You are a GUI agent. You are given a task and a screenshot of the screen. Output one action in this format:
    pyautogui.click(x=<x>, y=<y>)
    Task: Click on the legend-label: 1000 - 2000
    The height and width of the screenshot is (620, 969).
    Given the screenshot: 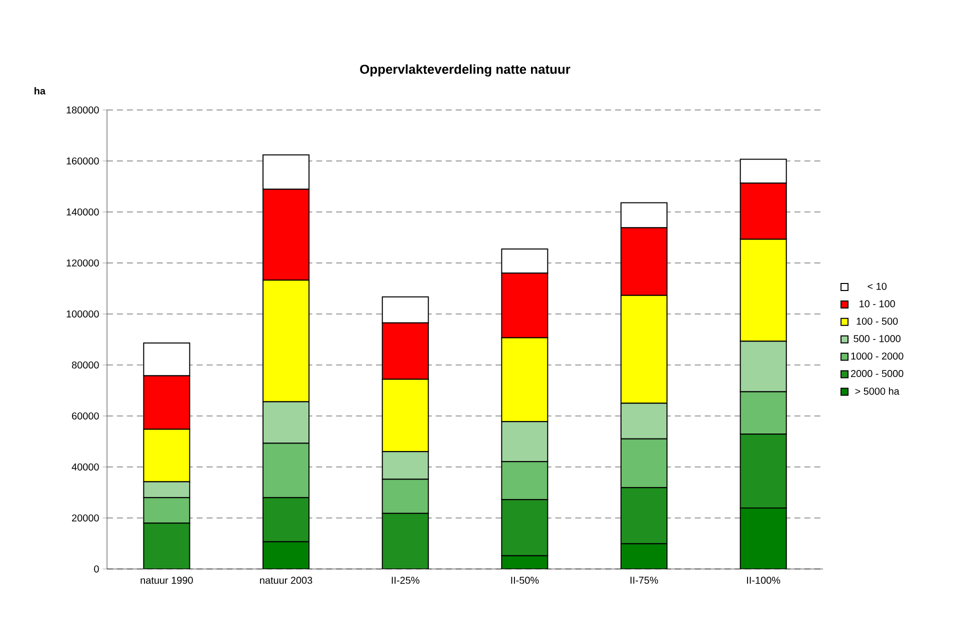 What is the action you would take?
    pyautogui.click(x=877, y=356)
    